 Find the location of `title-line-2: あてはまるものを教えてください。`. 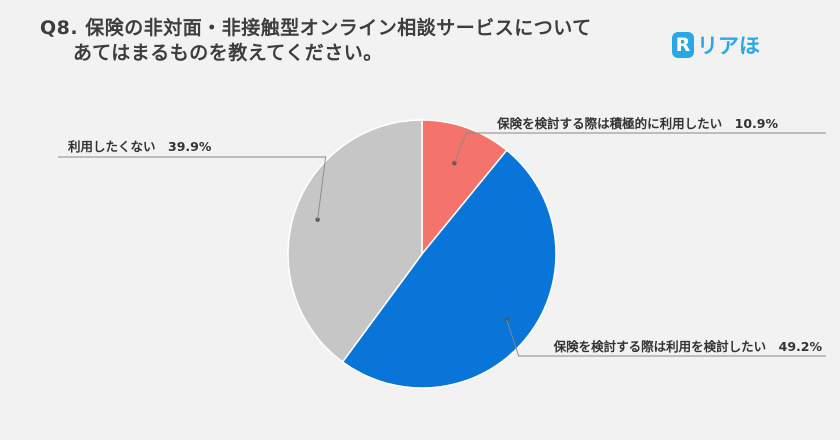

title-line-2: あてはまるものを教えてください。 is located at coordinates (228, 53).